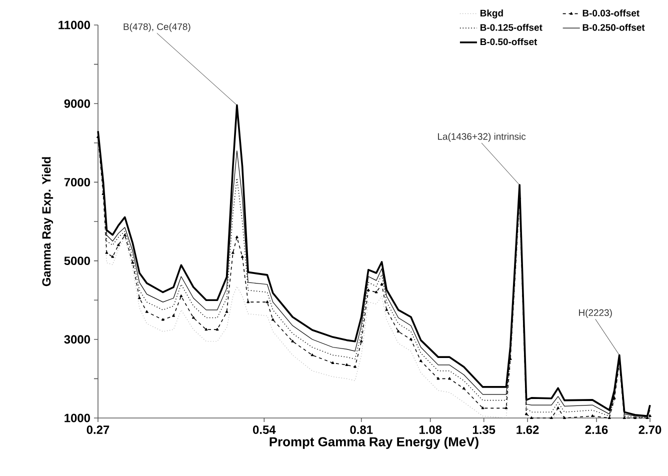 Image resolution: width=668 pixels, height=476 pixels. I want to click on annotation: B(478), Ce(478), so click(157, 27).